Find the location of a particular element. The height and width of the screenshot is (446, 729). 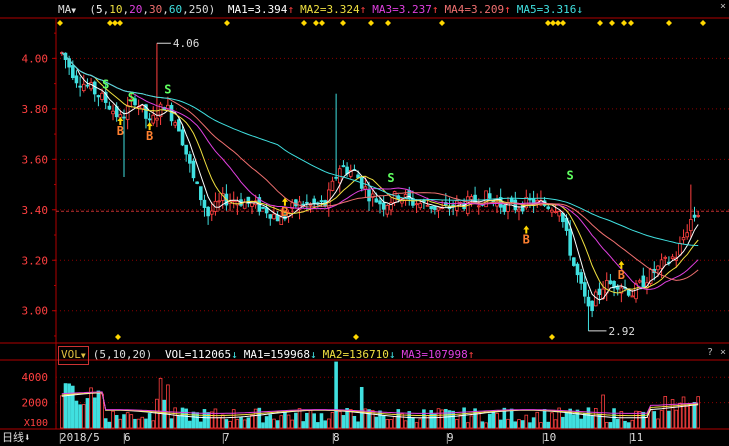

ma-param-3: 20 is located at coordinates (136, 9).